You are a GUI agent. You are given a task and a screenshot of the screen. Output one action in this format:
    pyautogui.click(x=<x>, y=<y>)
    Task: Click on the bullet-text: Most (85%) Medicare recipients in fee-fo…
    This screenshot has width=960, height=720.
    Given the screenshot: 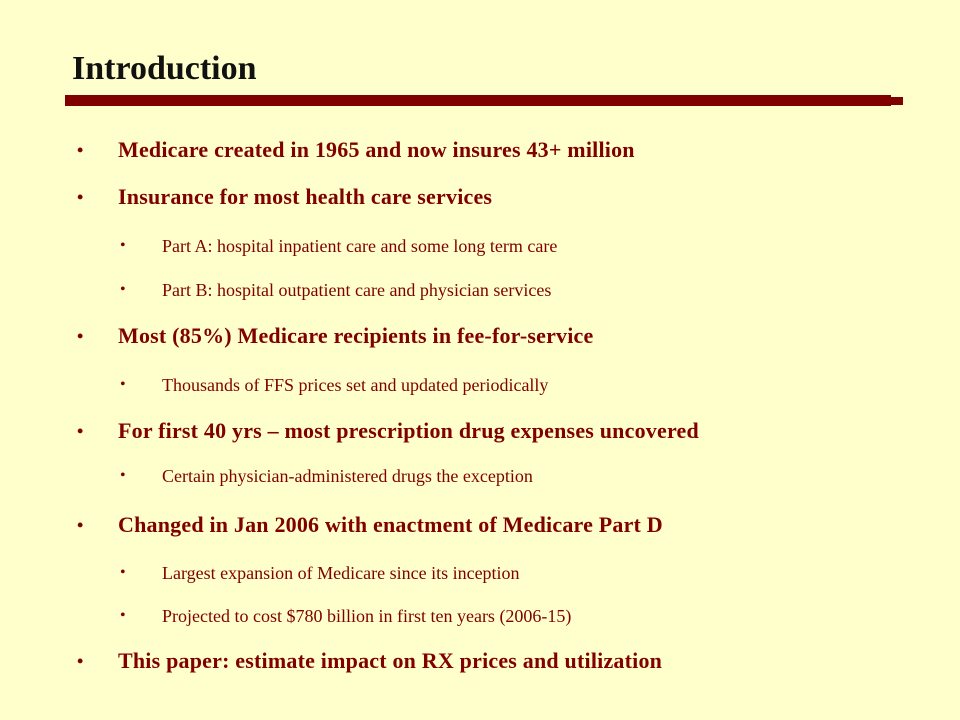 What is the action you would take?
    pyautogui.click(x=356, y=335)
    